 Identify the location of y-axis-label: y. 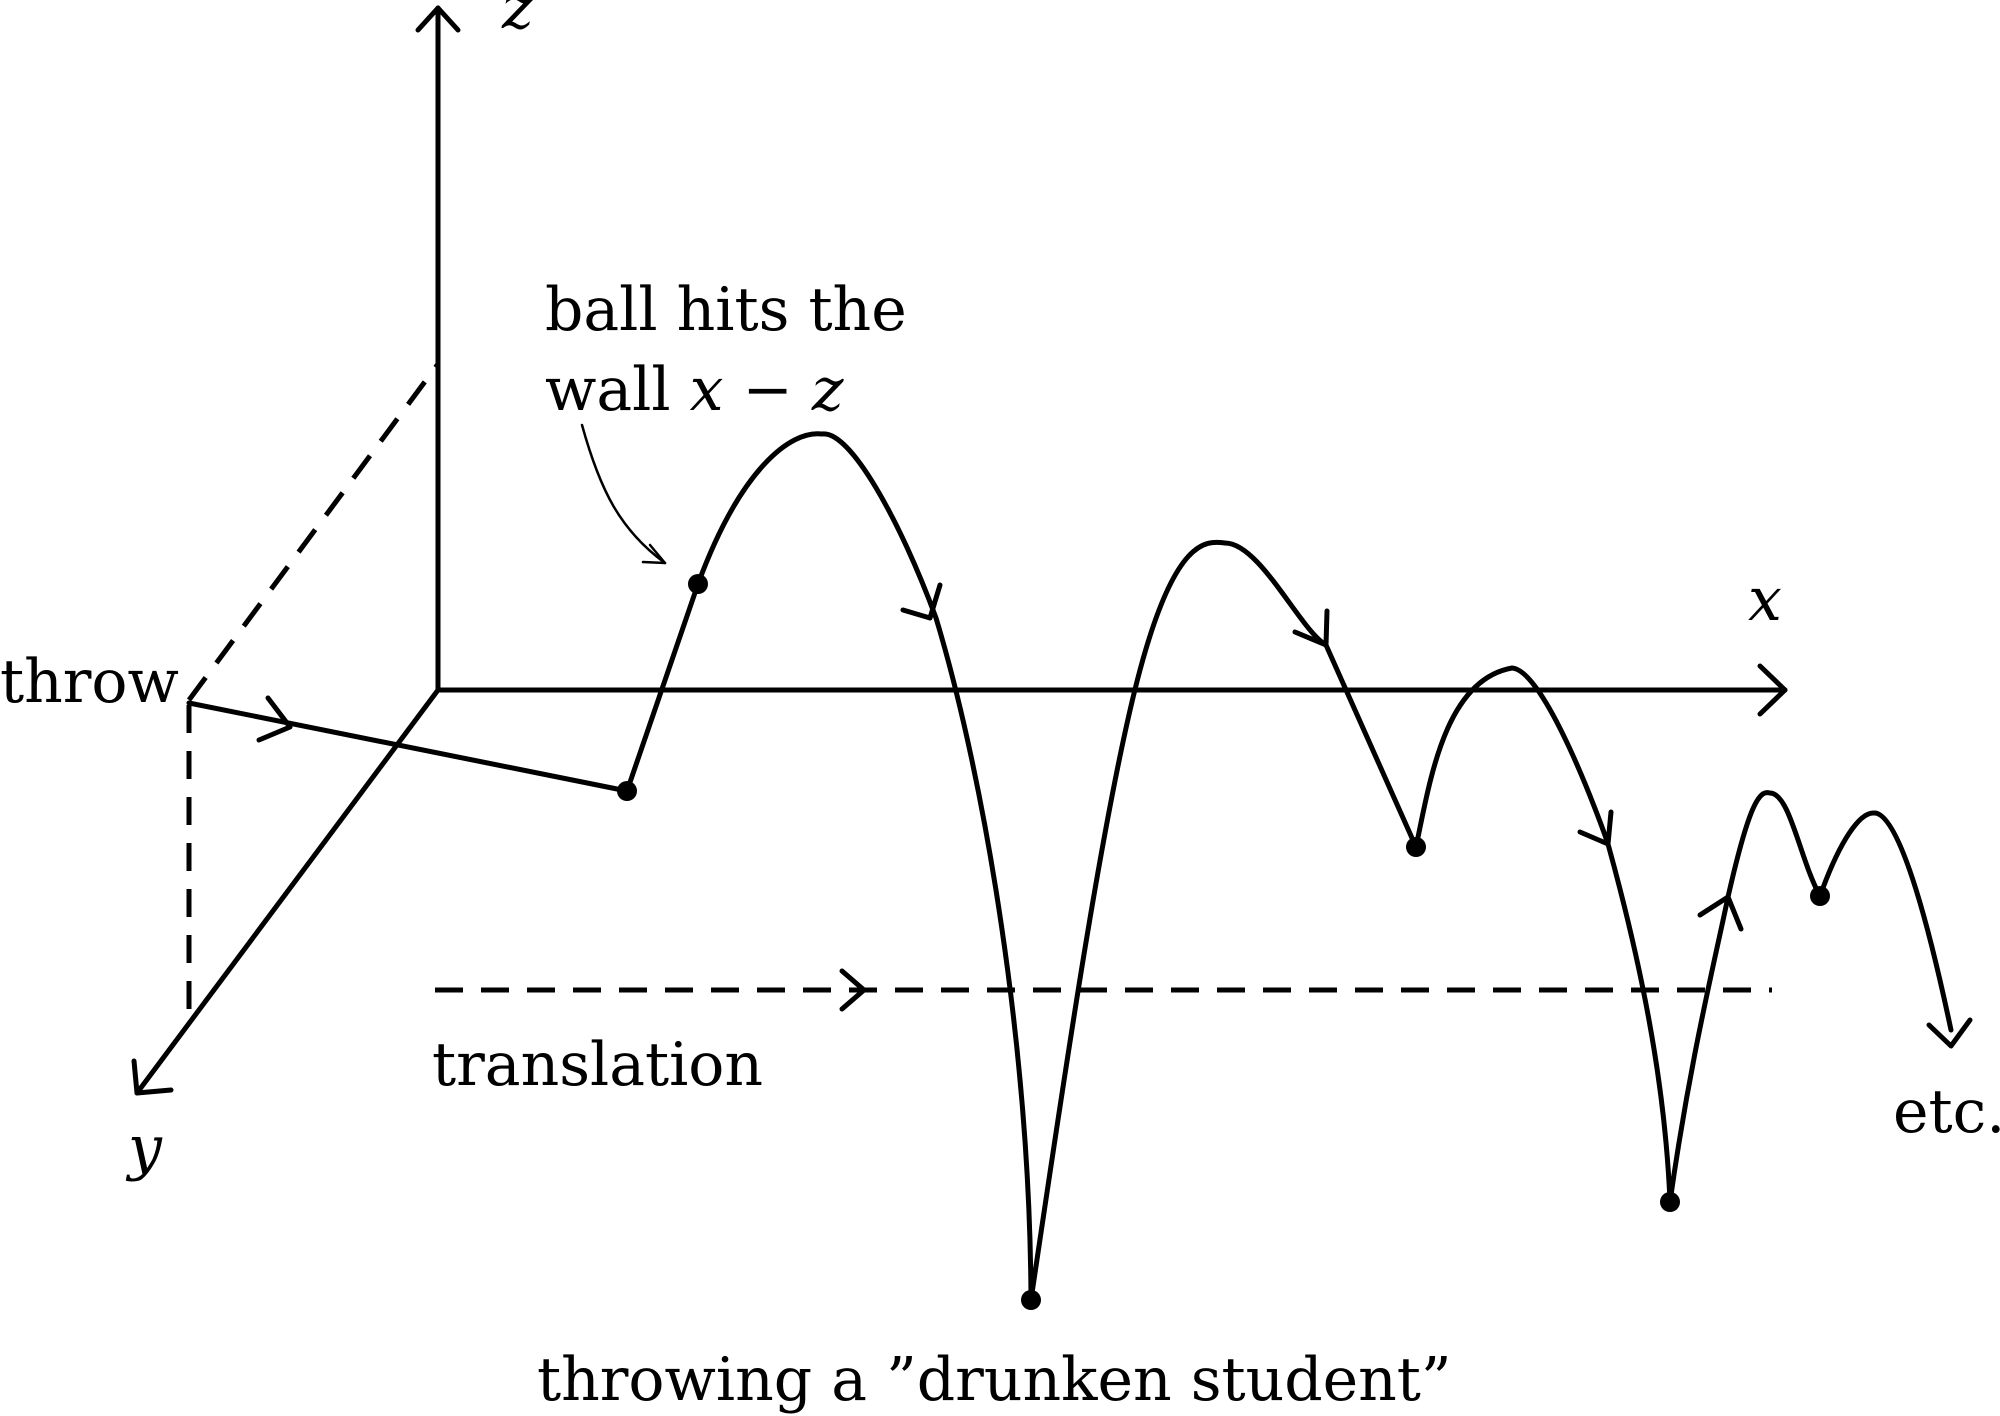
(144, 1148).